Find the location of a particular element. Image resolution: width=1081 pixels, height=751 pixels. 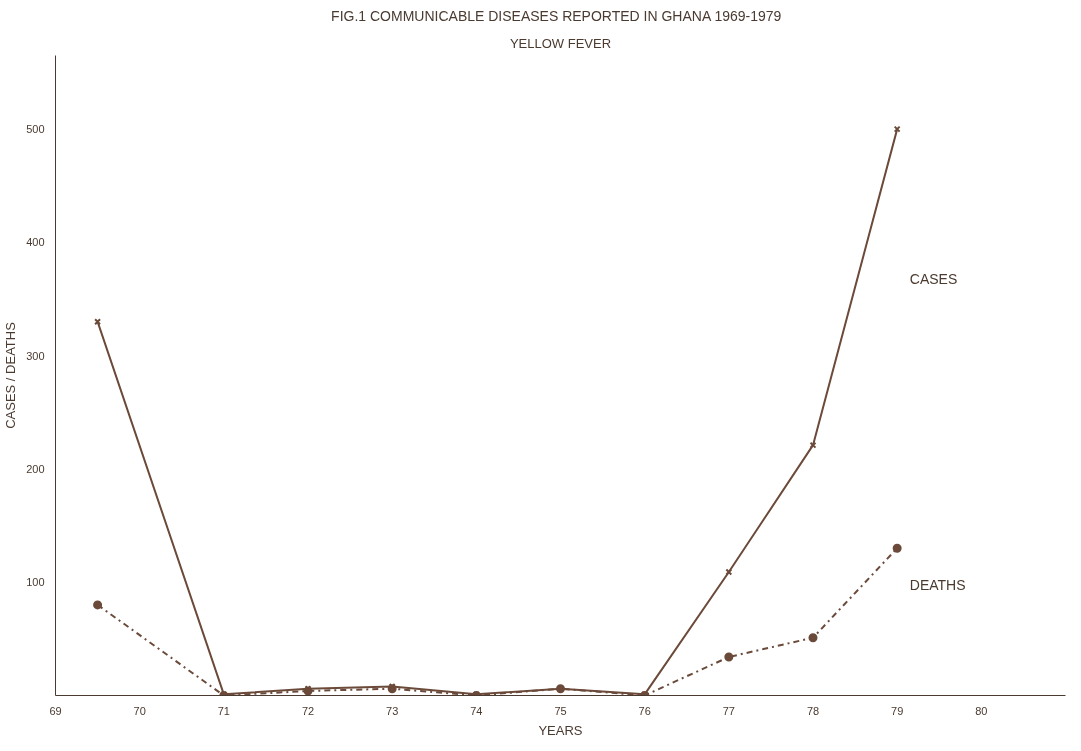

y-tick-label: 100 is located at coordinates (35, 582).